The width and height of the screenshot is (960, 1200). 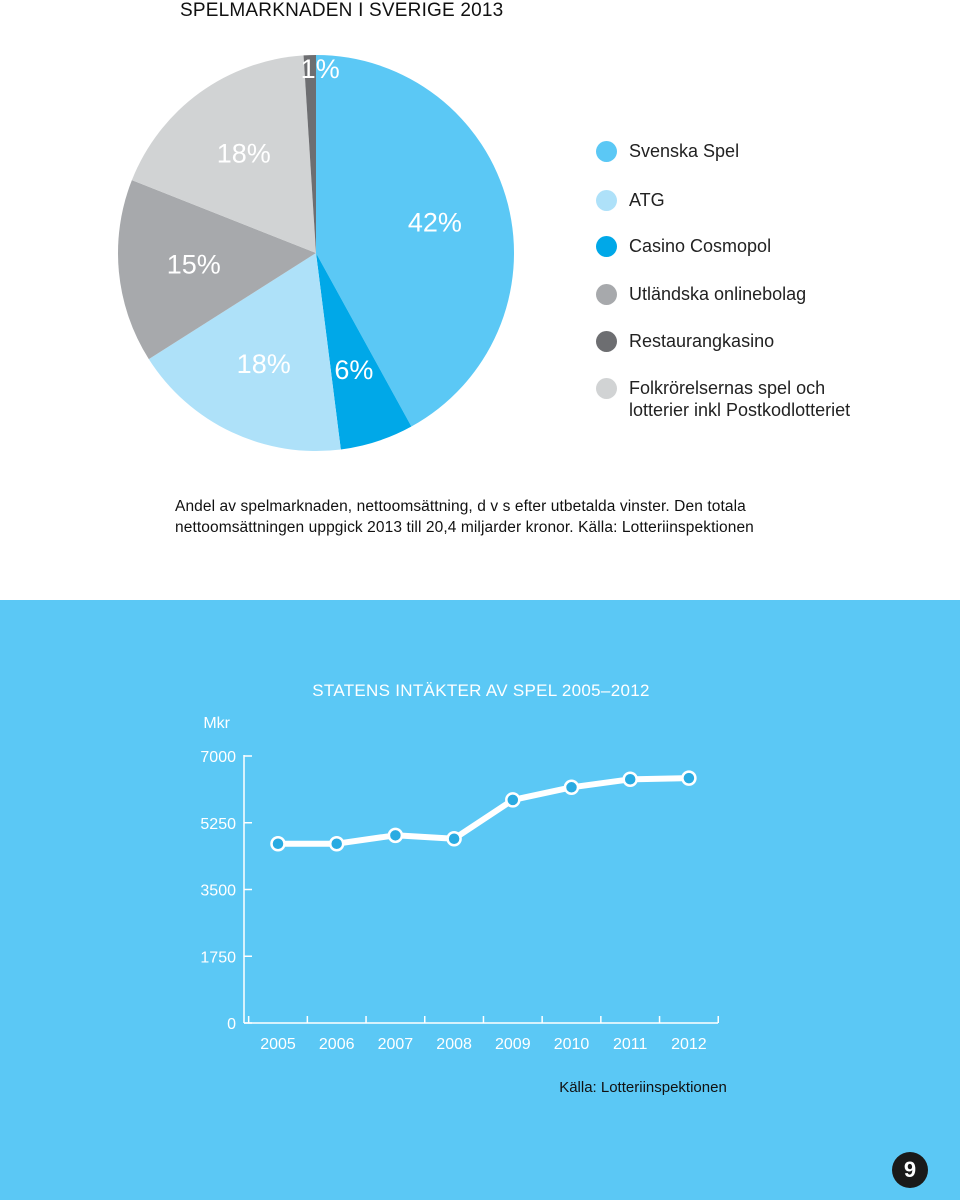 What do you see at coordinates (700, 246) in the screenshot?
I see `legend-label: Casino Cosmopol` at bounding box center [700, 246].